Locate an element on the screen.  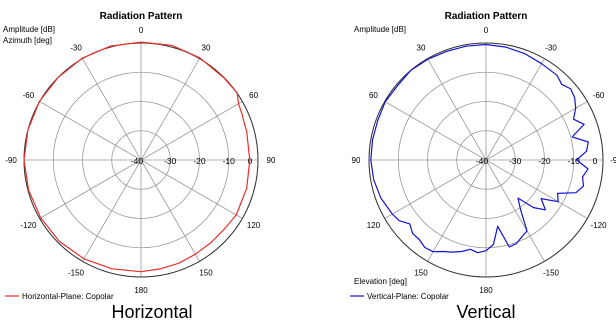
angular-axis-label: Azimuth [deg] is located at coordinates (27, 40).